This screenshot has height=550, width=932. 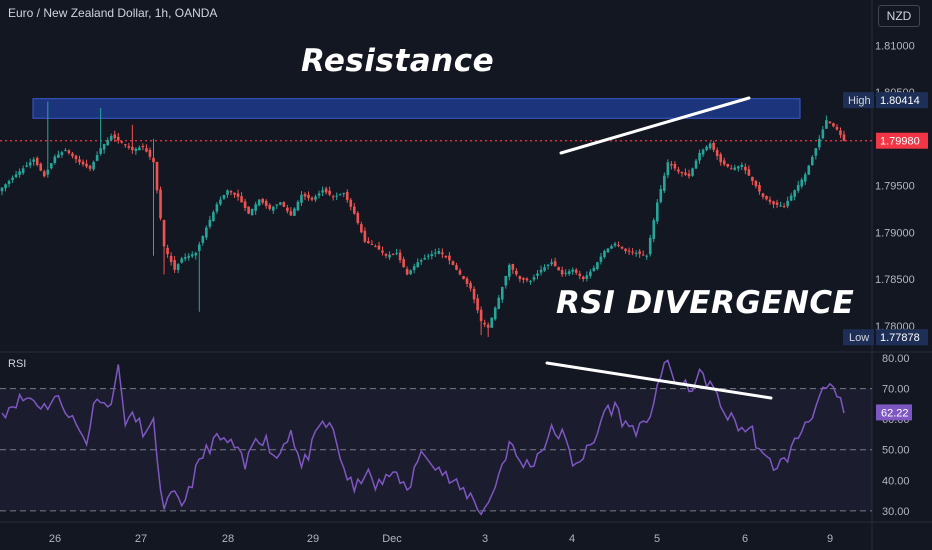 I want to click on low-value: 1.77878, so click(x=900, y=338).